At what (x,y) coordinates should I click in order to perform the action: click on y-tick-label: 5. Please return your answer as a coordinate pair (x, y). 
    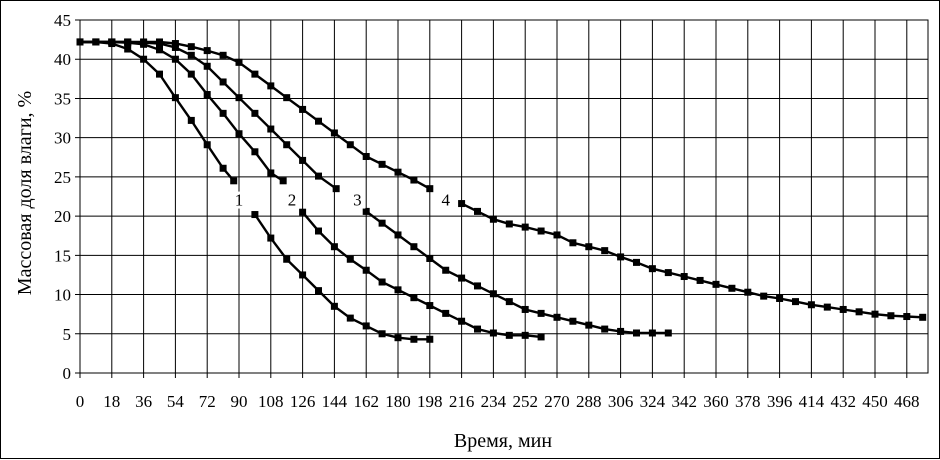
    Looking at the image, I should click on (67, 334).